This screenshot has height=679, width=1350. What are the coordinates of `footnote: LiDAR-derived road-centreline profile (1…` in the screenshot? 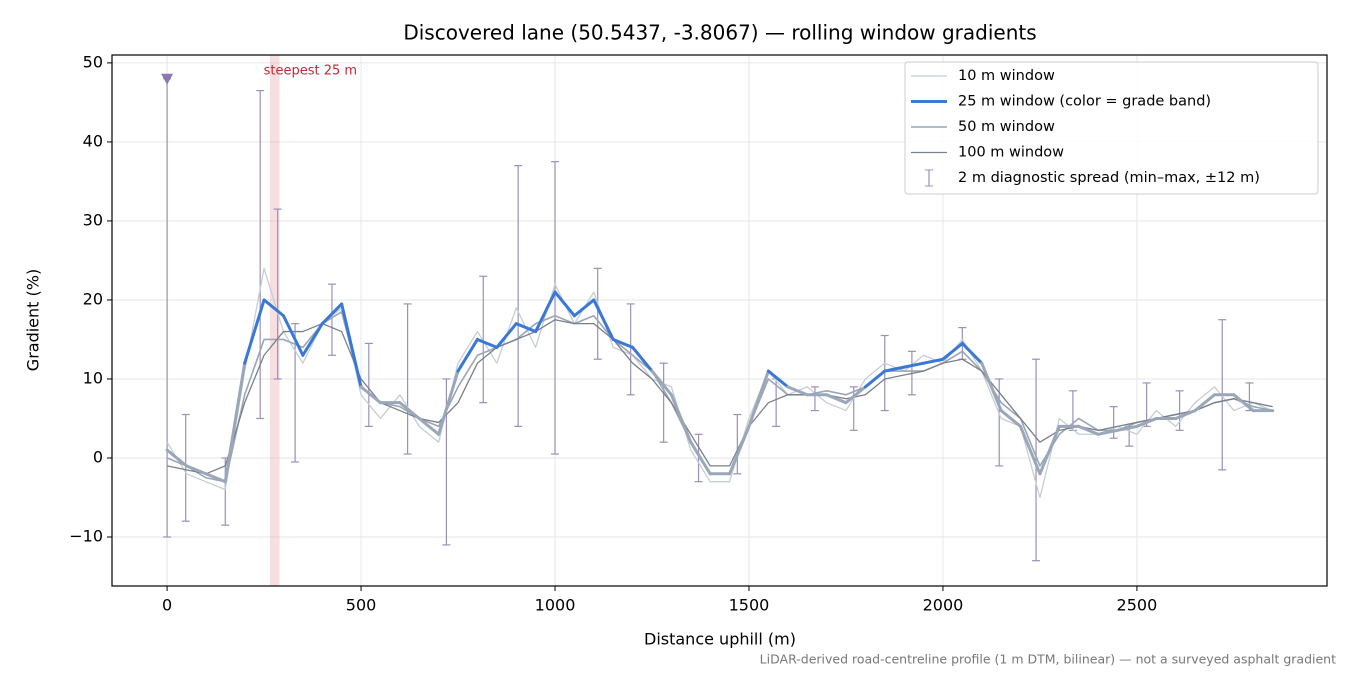 It's located at (1048, 659).